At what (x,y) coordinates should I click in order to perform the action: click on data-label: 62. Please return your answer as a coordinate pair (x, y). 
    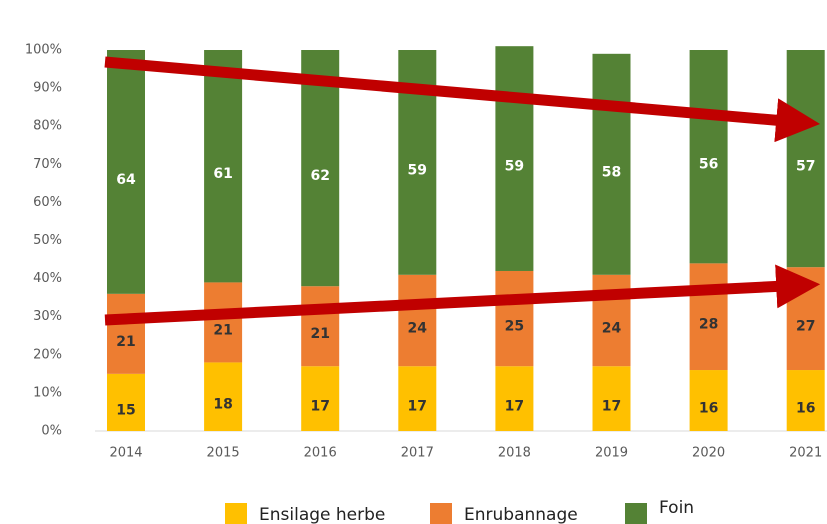
    Looking at the image, I should click on (319, 176).